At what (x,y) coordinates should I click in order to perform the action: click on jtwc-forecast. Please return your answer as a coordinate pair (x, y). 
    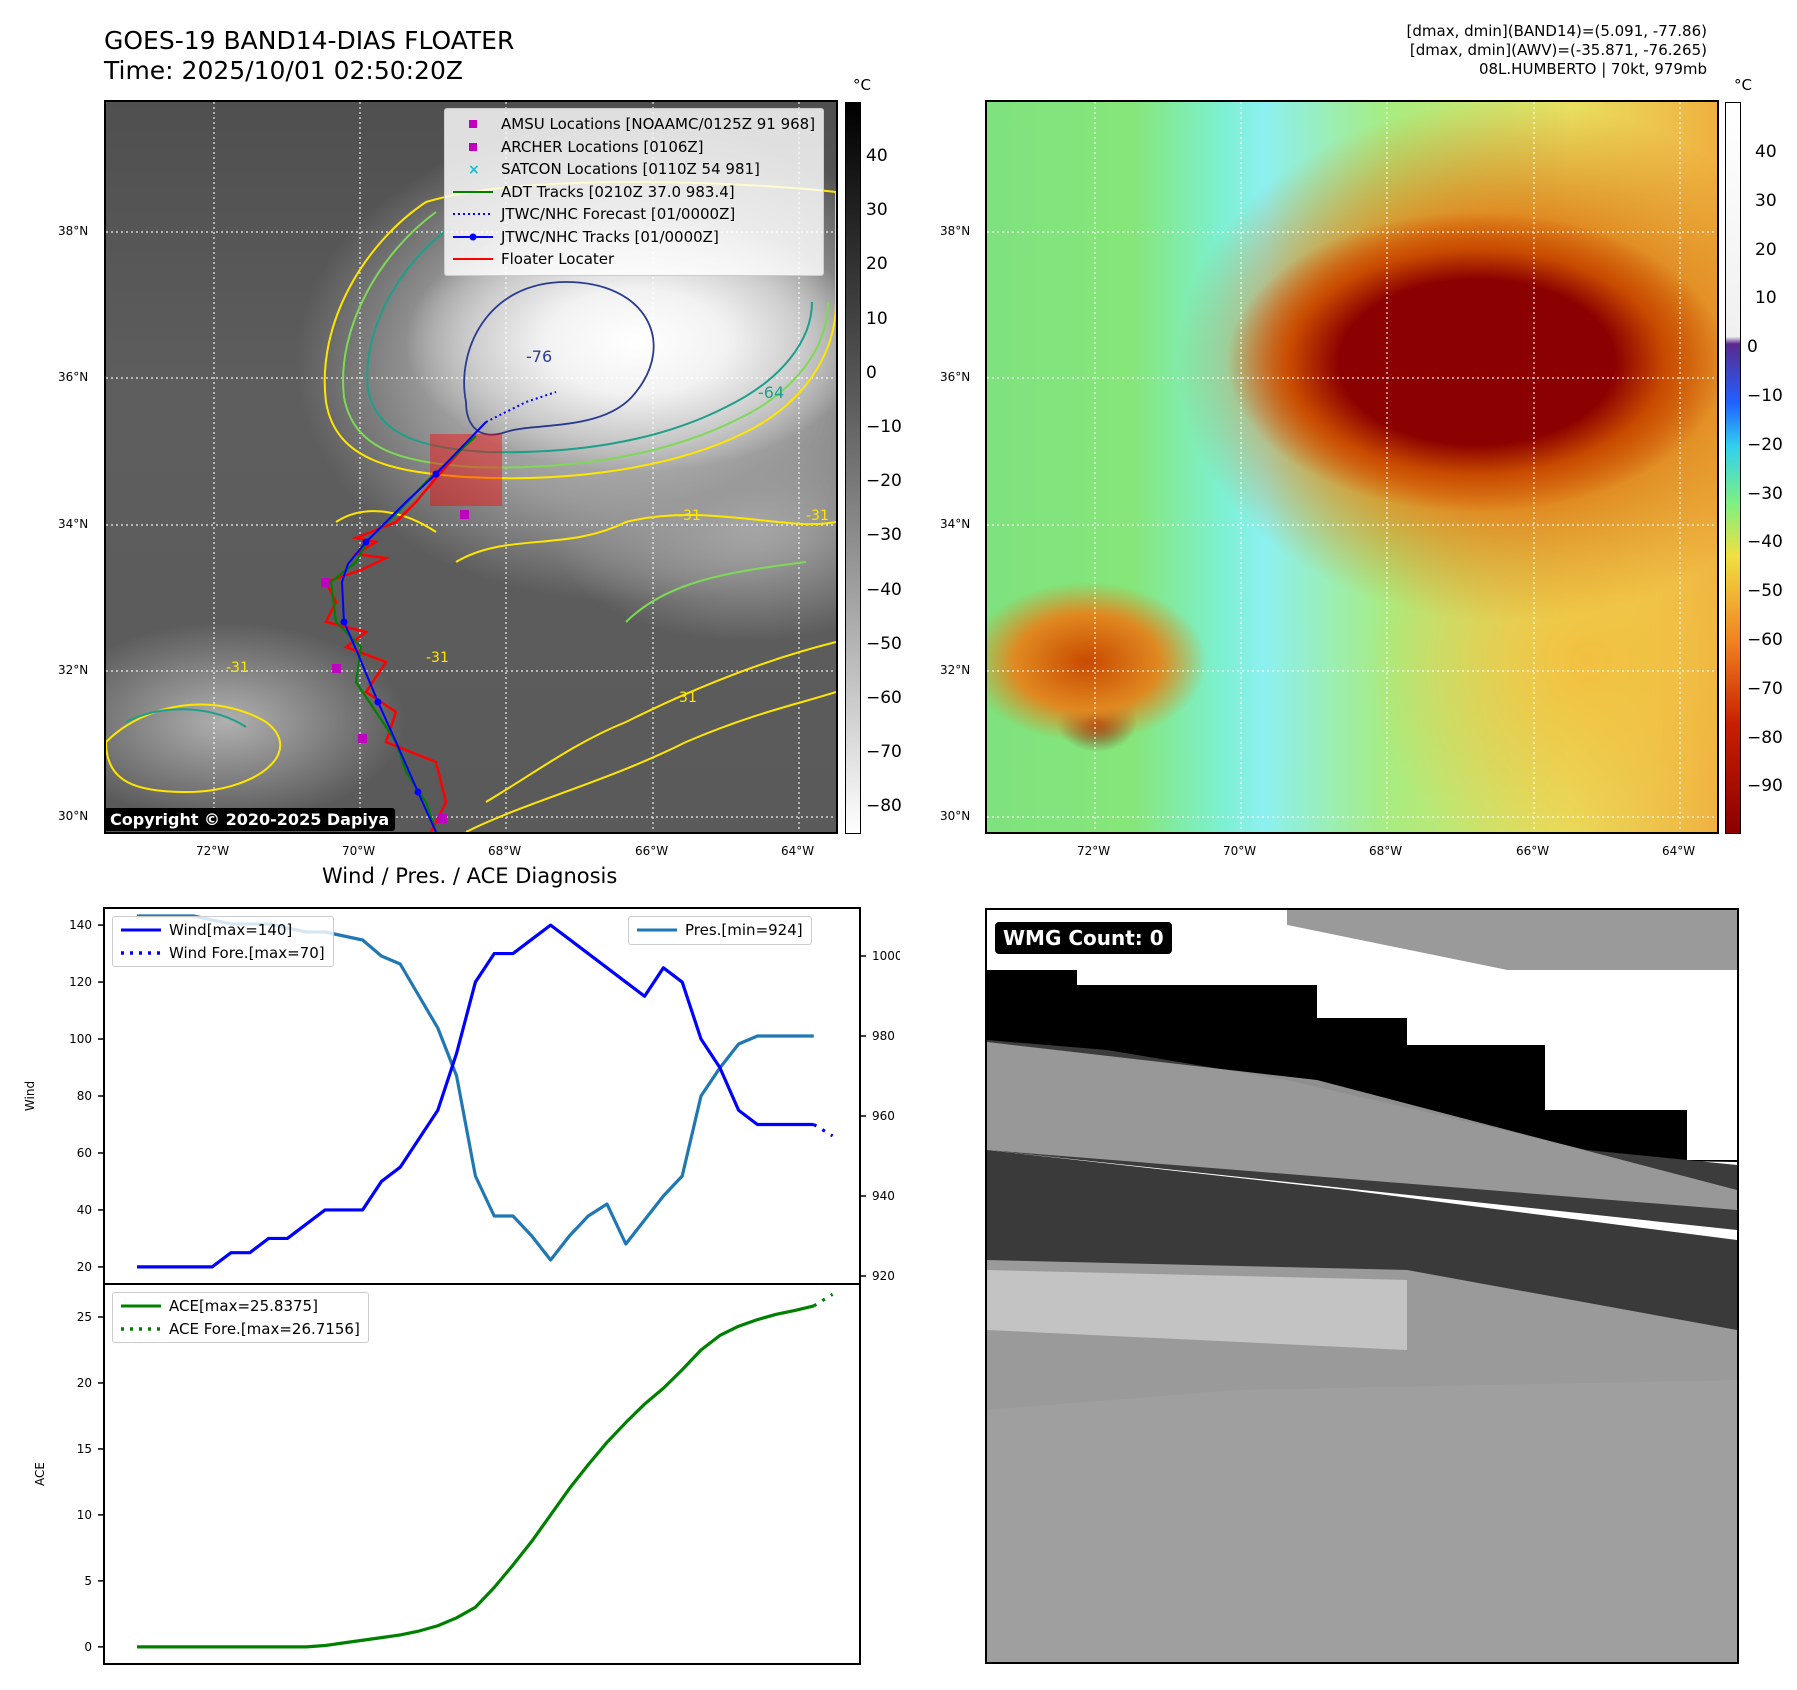
    Looking at the image, I should click on (521, 407).